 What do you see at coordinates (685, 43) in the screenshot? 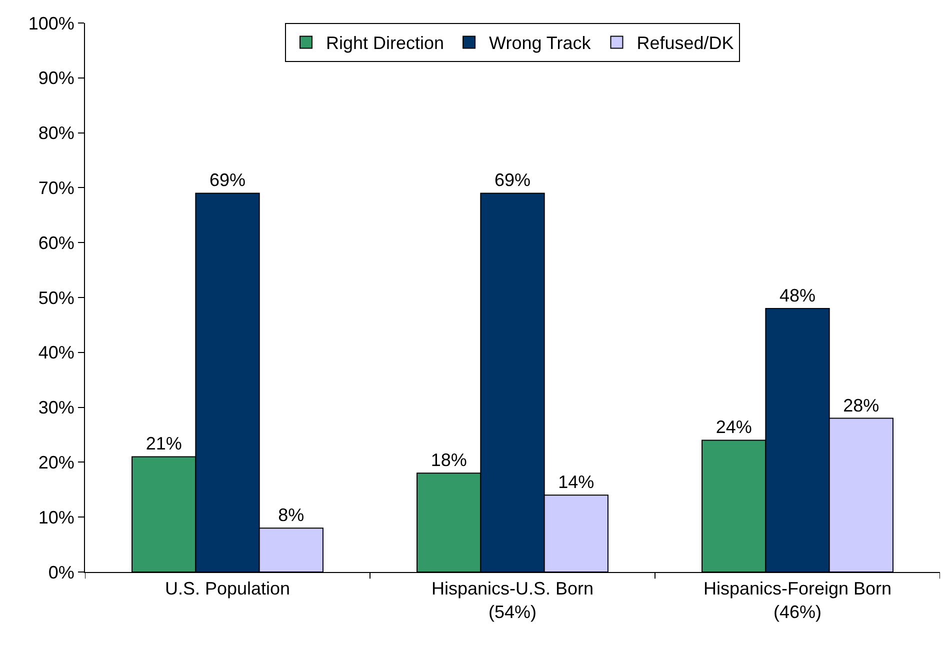
I see `legend-label: Refused/DK` at bounding box center [685, 43].